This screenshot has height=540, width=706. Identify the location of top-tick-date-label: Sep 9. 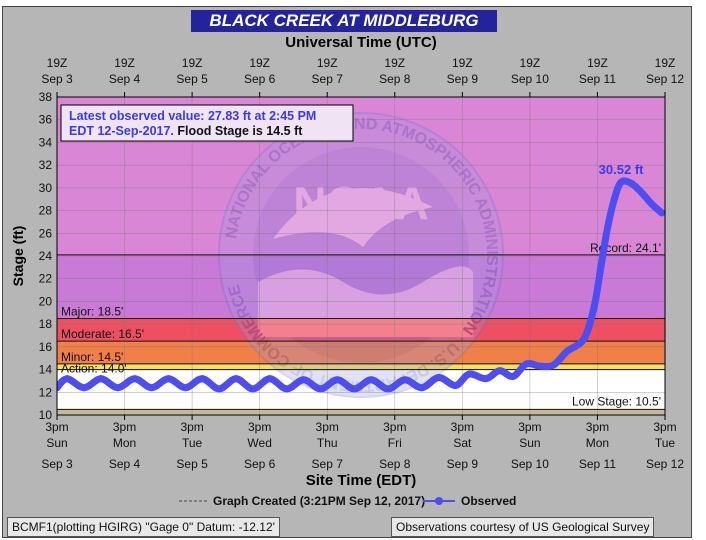
(463, 79).